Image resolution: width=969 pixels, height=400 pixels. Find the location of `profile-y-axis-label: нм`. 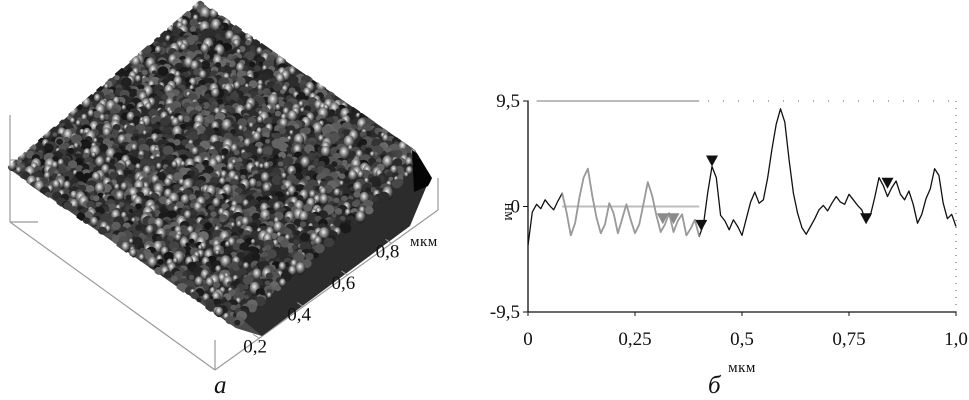

profile-y-axis-label: нм is located at coordinates (509, 212).